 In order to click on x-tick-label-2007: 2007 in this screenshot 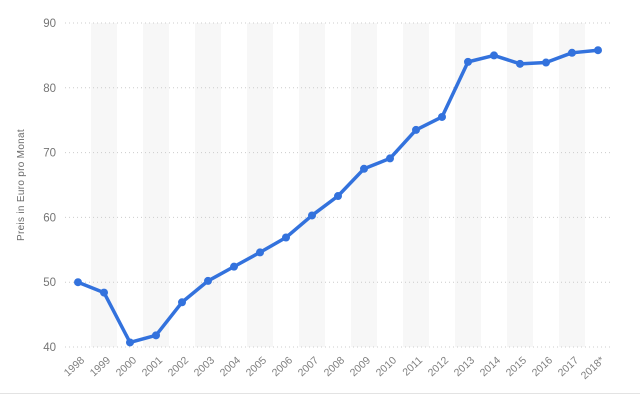, I will do `click(308, 366)`.